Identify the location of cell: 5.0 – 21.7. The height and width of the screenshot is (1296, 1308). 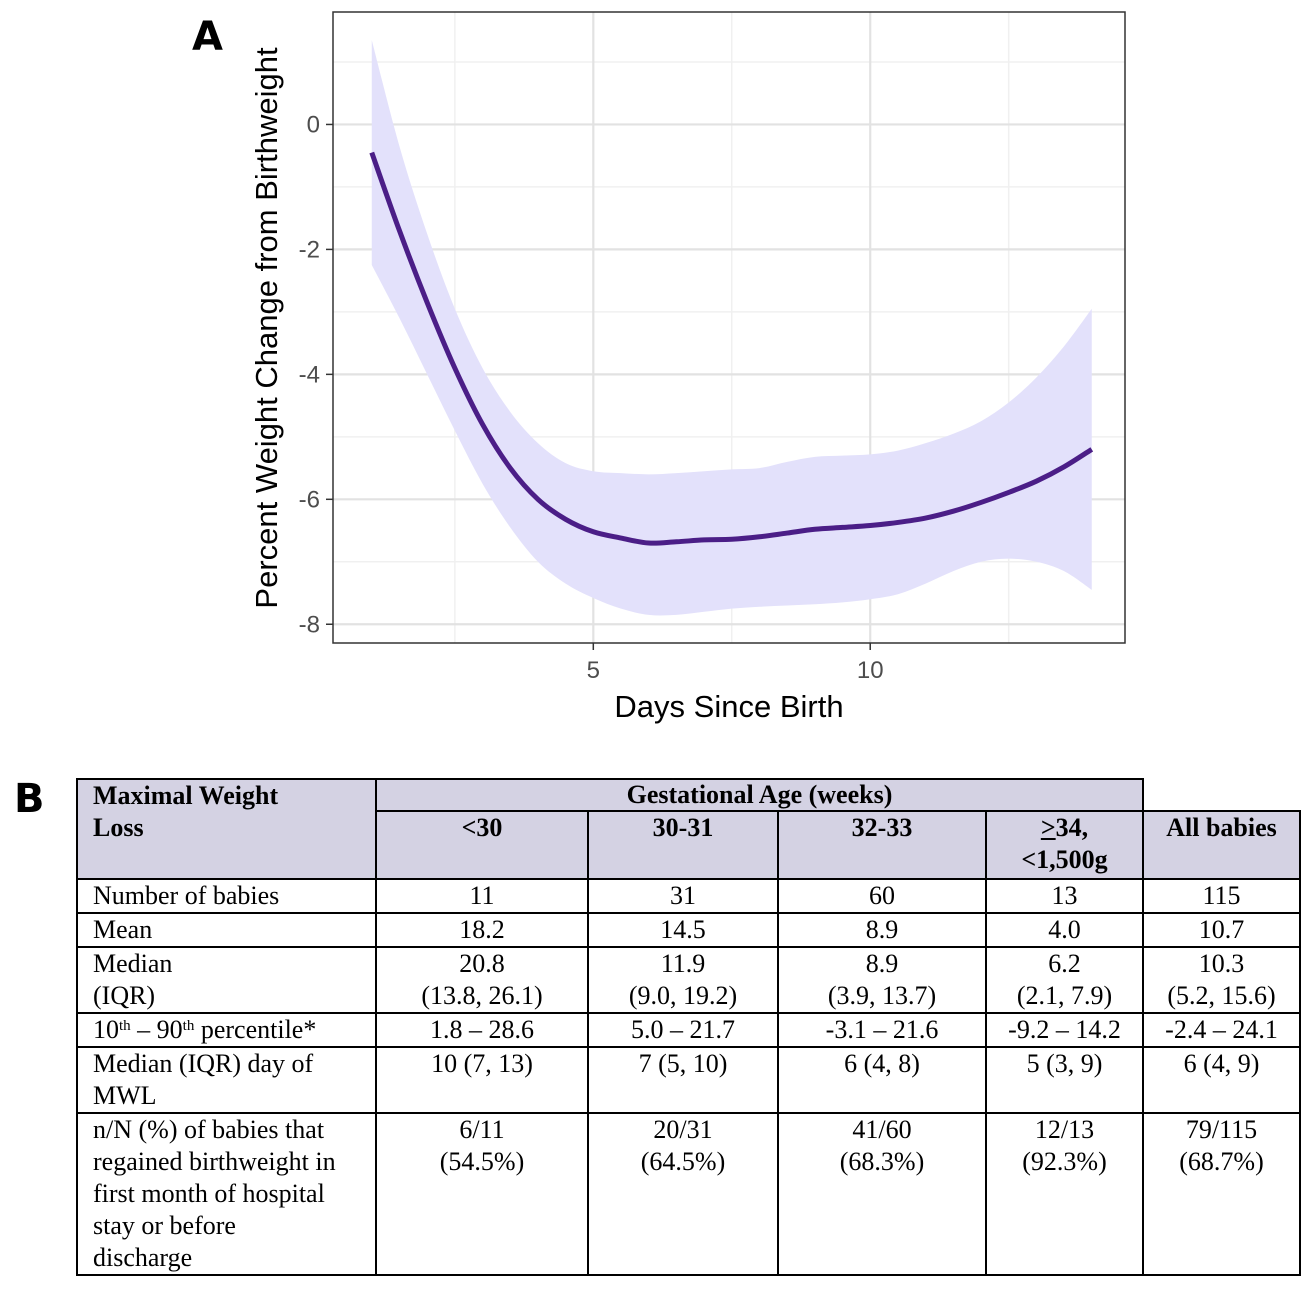
(683, 1030).